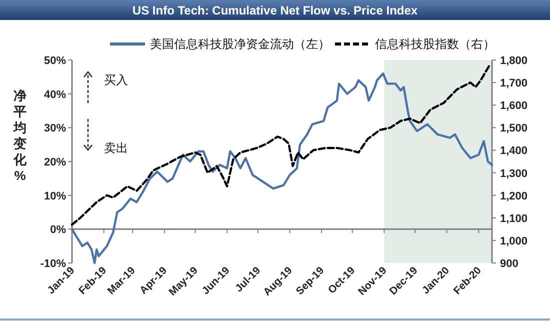 The height and width of the screenshot is (321, 550). What do you see at coordinates (514, 196) in the screenshot?
I see `y2-tick-label: 1,200` at bounding box center [514, 196].